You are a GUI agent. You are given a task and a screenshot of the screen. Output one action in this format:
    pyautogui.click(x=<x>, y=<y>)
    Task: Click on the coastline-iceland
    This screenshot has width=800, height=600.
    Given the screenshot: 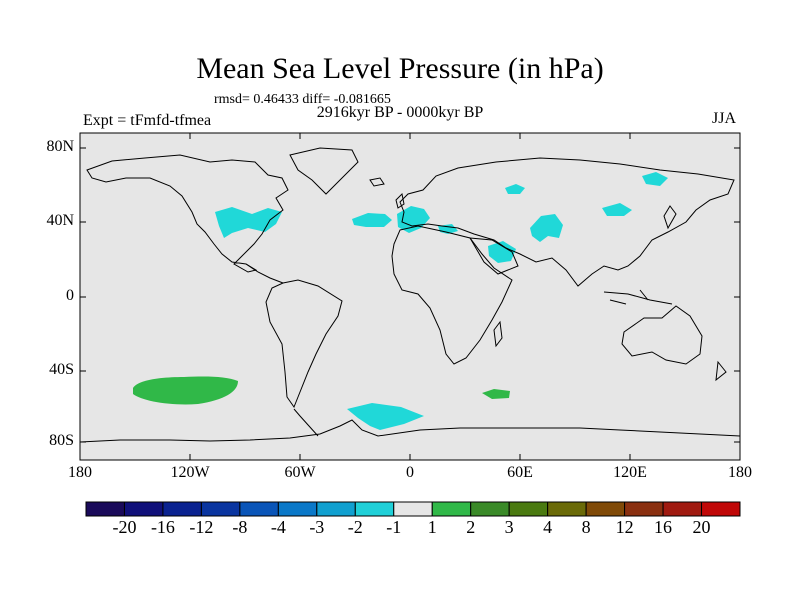 What is the action you would take?
    pyautogui.click(x=377, y=182)
    